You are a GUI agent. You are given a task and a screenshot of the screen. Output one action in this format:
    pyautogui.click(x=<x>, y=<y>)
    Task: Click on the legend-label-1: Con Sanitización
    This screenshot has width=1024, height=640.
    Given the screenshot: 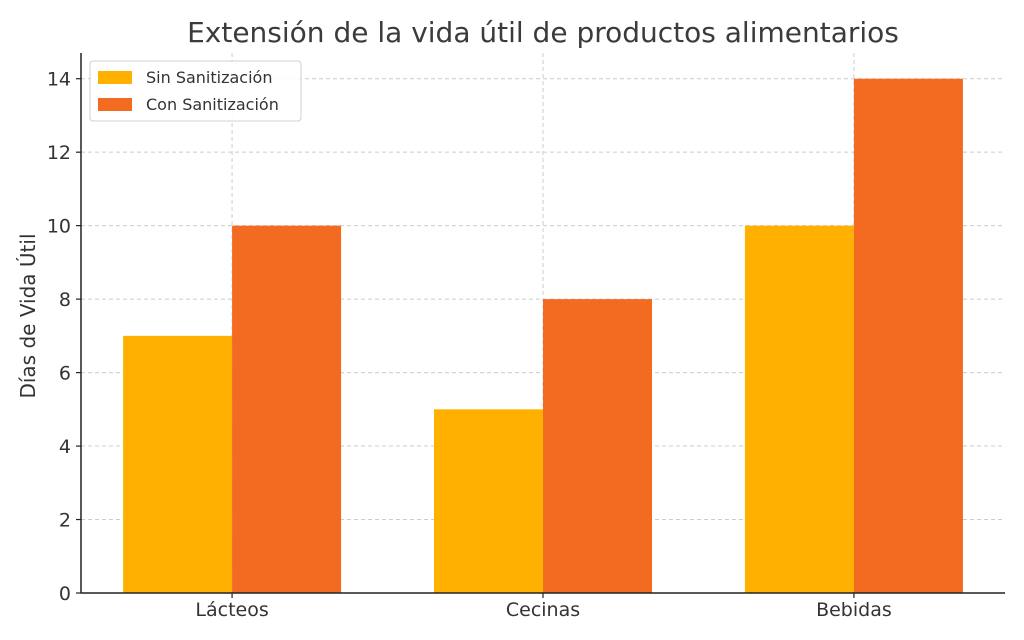 What is the action you would take?
    pyautogui.click(x=212, y=104)
    